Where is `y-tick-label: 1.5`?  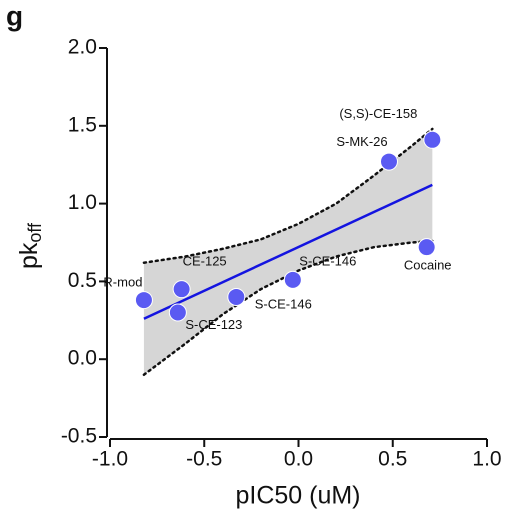
y-tick-label: 1.5 is located at coordinates (82, 124).